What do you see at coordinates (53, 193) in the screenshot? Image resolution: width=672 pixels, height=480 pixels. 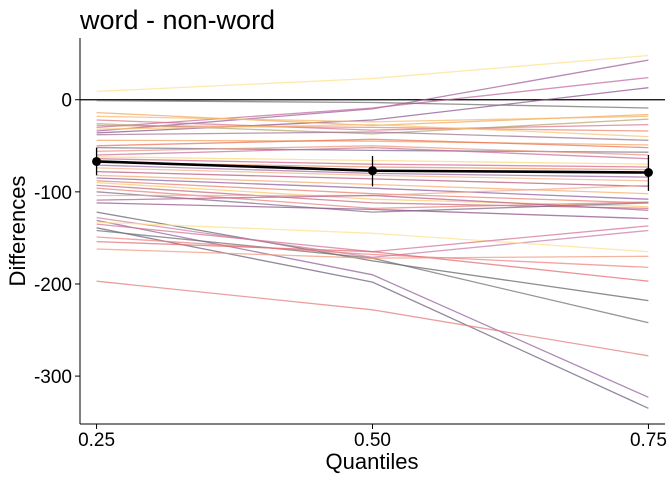 I see `y-tick-label-2: -100` at bounding box center [53, 193].